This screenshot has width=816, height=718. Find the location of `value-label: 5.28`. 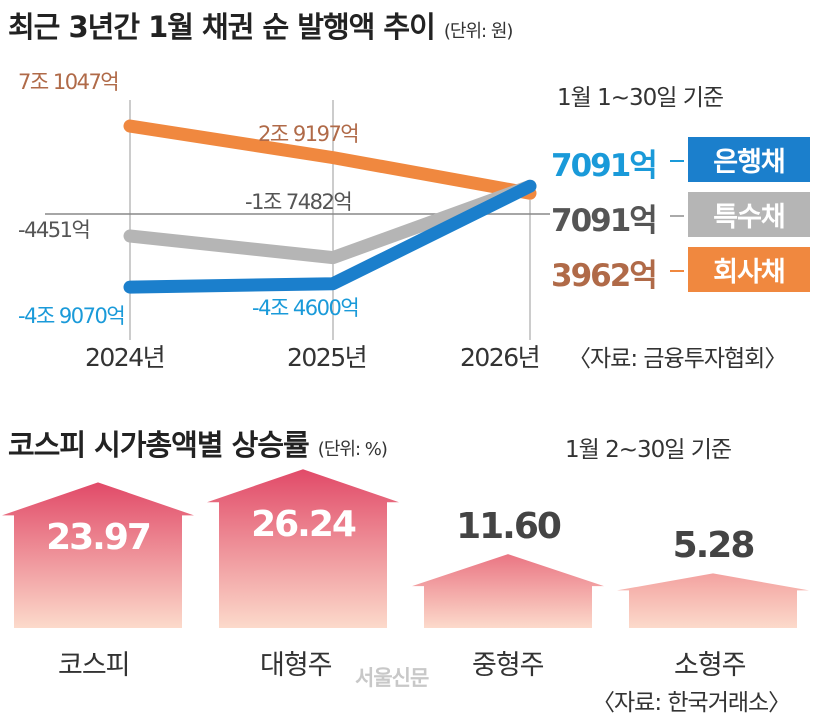

value-label: 5.28 is located at coordinates (714, 546).